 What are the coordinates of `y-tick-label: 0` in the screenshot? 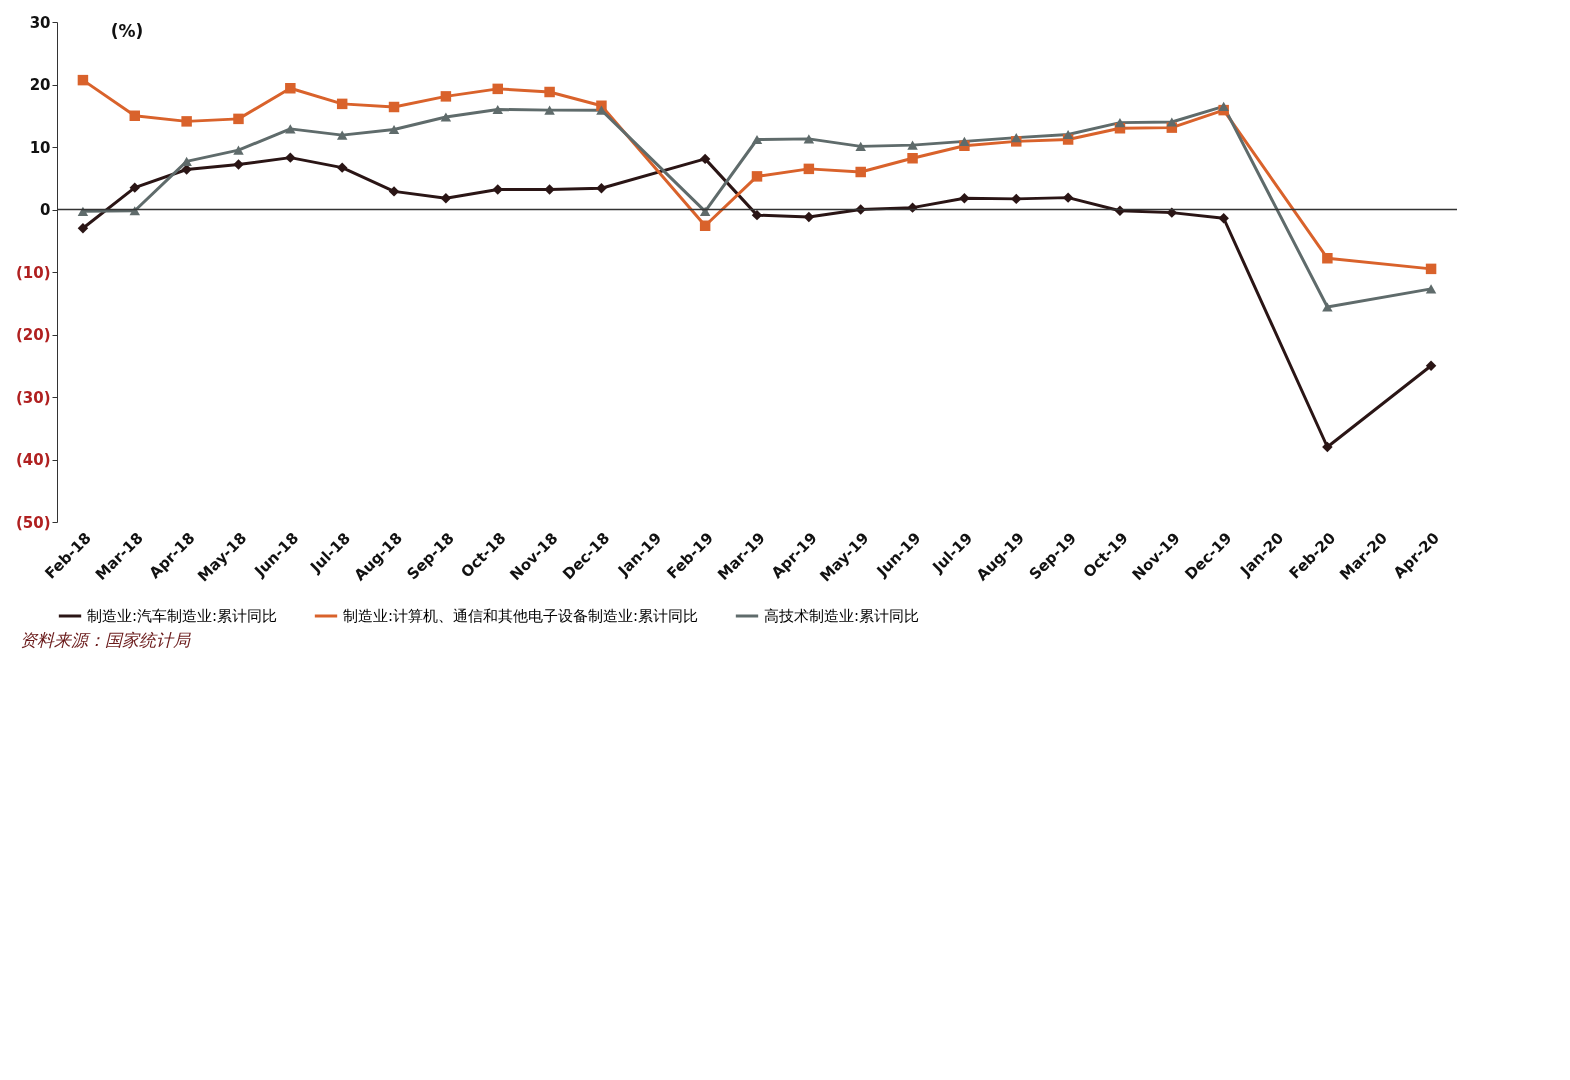 It's located at (45, 210).